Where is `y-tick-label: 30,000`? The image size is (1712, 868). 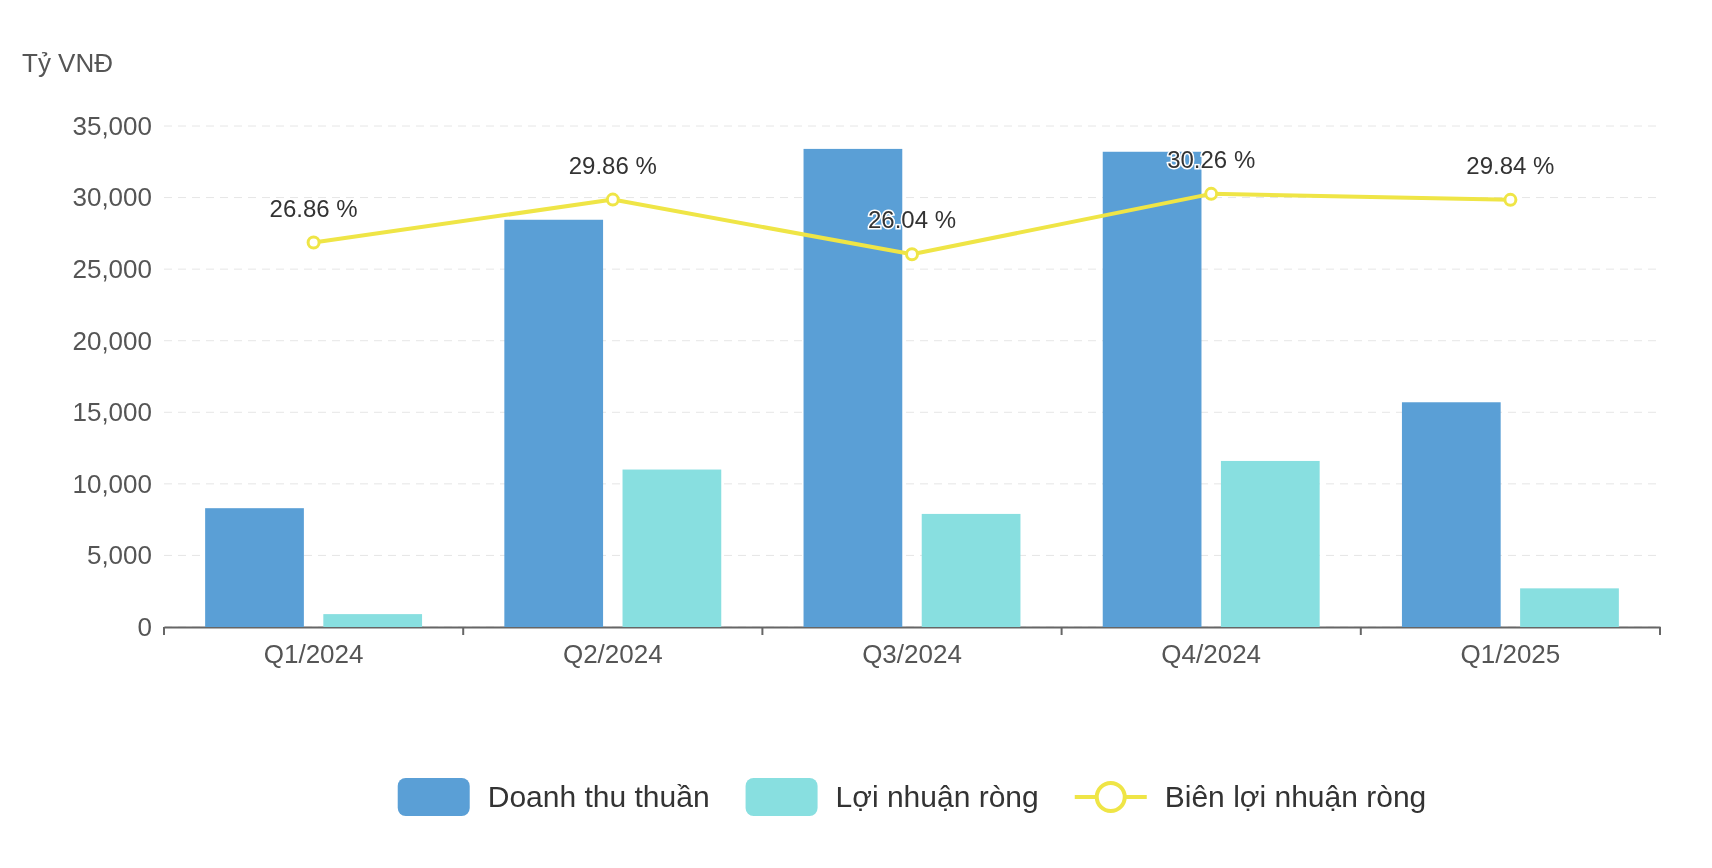 y-tick-label: 30,000 is located at coordinates (112, 197).